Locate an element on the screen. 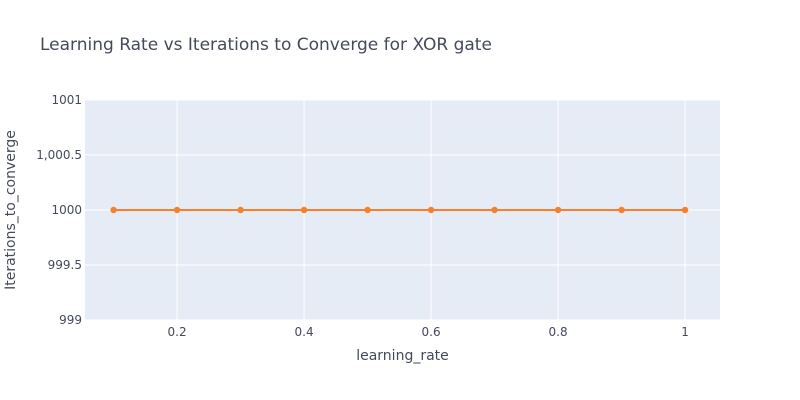 This screenshot has height=400, width=800. y-tick-label: 999.5 is located at coordinates (65, 265).